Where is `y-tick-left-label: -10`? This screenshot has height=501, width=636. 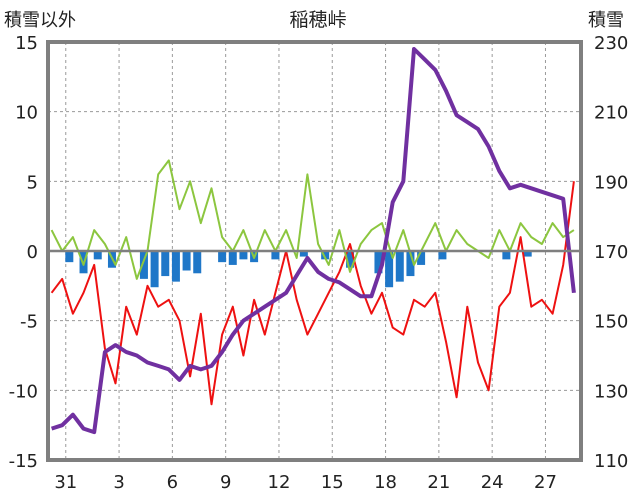 y-tick-left-label: -10 is located at coordinates (23, 391).